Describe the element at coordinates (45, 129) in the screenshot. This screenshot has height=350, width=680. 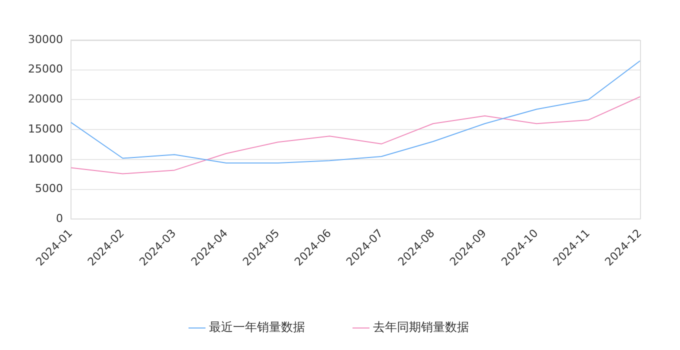
I see `y-tick-label: 15000` at that location.